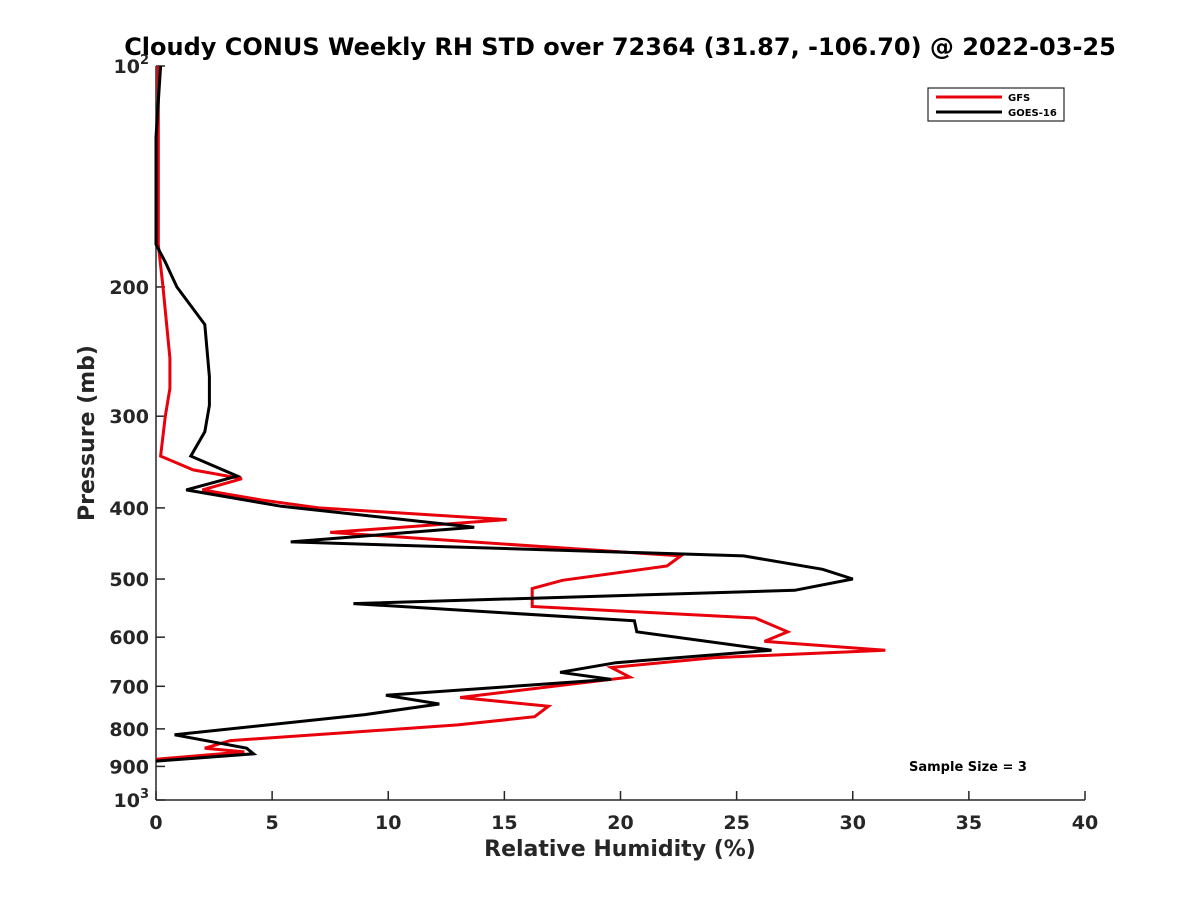  Describe the element at coordinates (736, 823) in the screenshot. I see `x-tick-label: 25` at that location.